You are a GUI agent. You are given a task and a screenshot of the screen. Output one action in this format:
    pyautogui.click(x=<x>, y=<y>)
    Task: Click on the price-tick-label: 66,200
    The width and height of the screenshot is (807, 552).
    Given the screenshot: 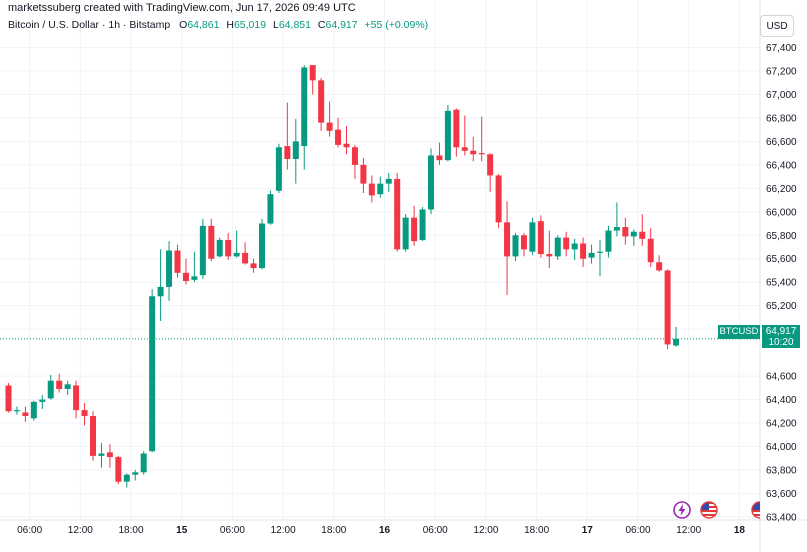 What is the action you would take?
    pyautogui.click(x=781, y=189)
    